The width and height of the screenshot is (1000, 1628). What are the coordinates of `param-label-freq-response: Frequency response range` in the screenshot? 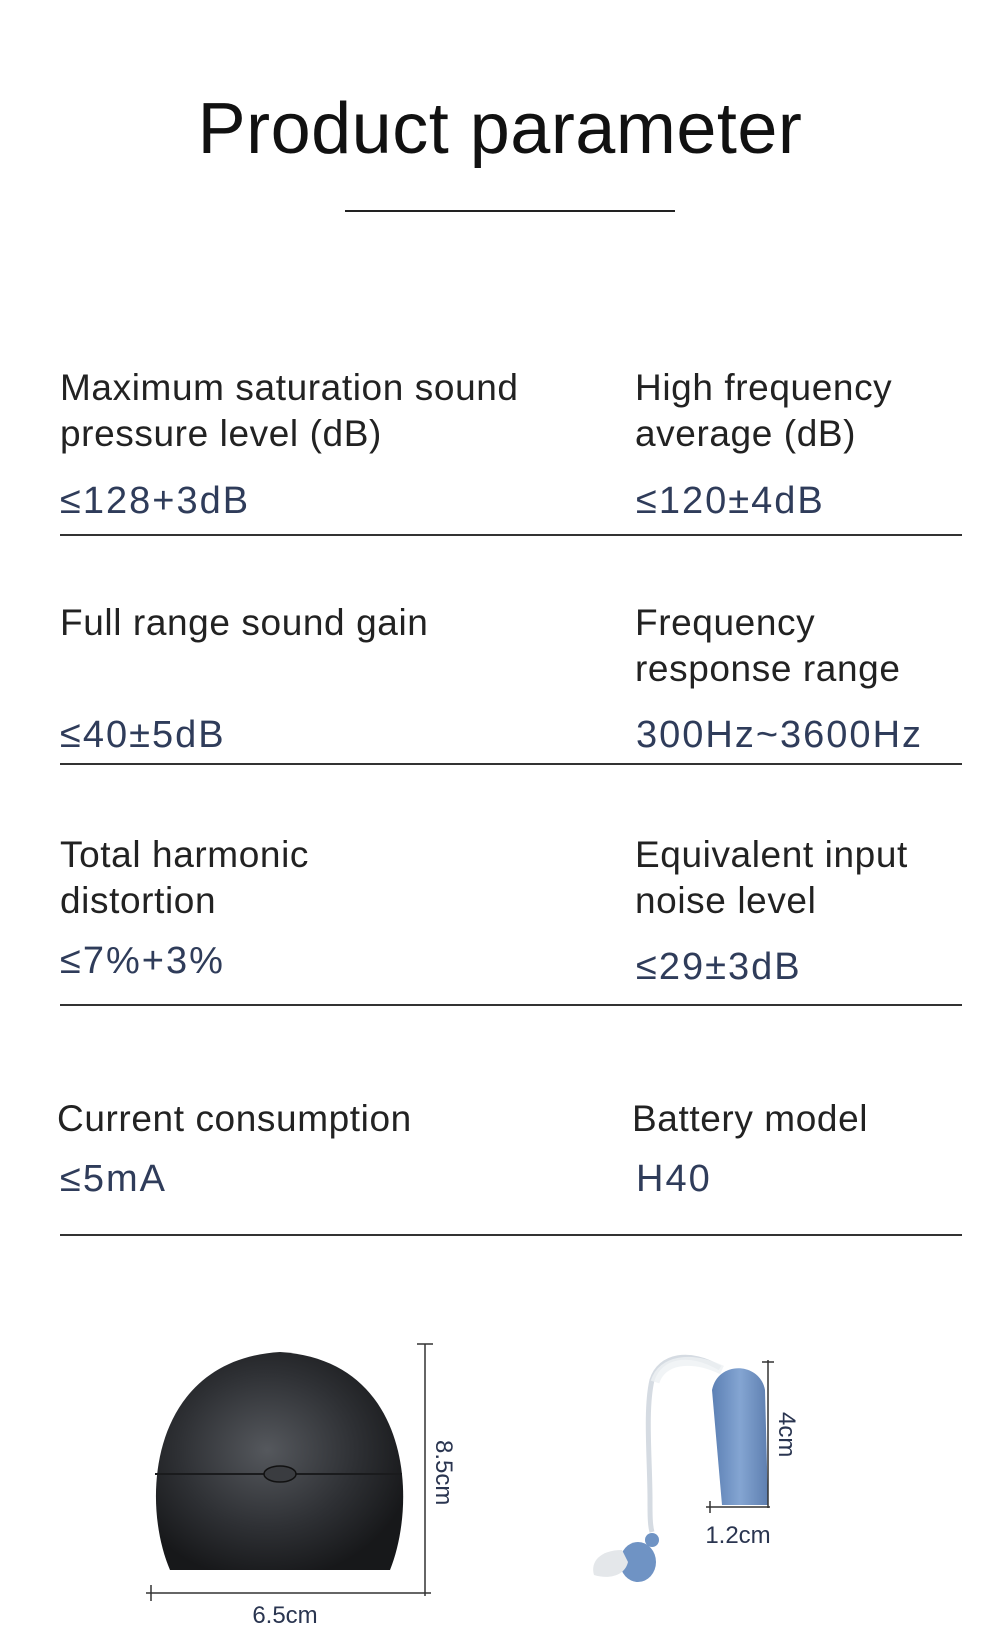 It's located at (768, 645).